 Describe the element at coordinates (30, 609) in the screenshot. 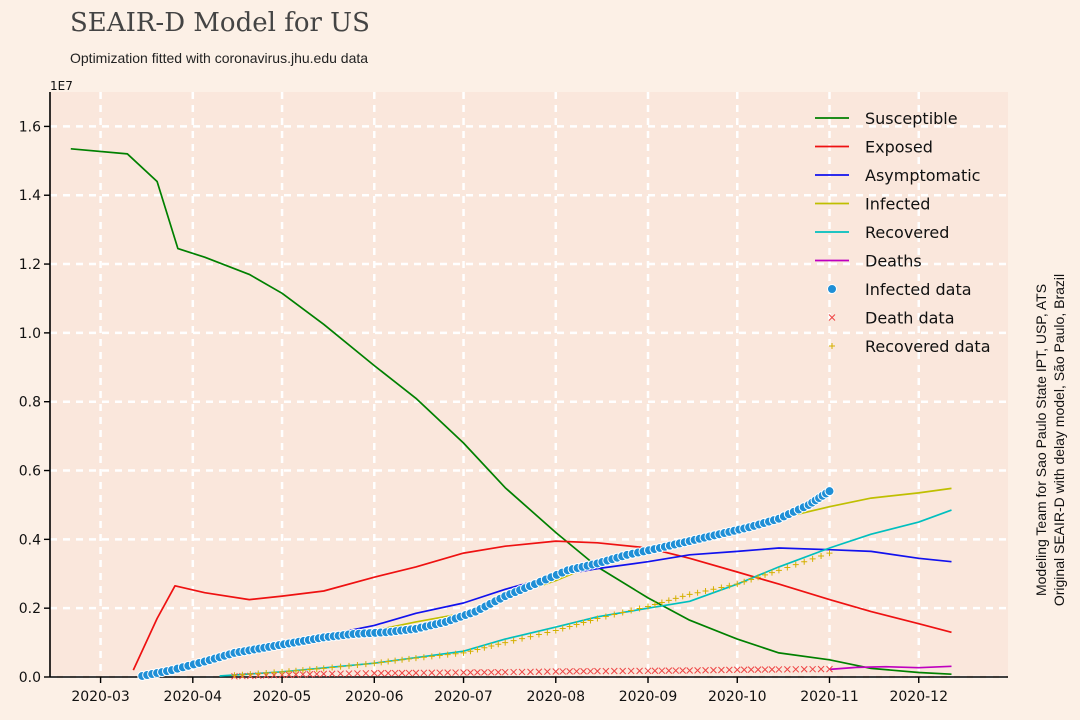

I see `y-tick-label: 0.2` at that location.